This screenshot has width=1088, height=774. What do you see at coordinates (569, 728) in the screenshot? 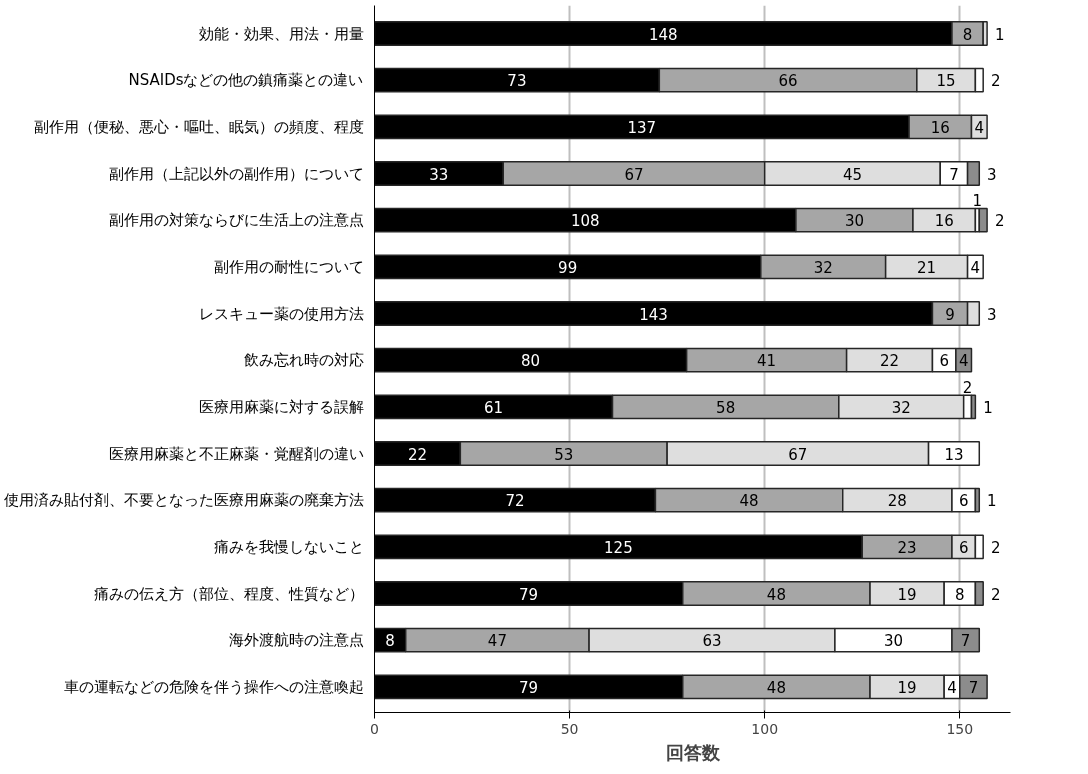
I see `x-tick-label: 50` at bounding box center [569, 728].